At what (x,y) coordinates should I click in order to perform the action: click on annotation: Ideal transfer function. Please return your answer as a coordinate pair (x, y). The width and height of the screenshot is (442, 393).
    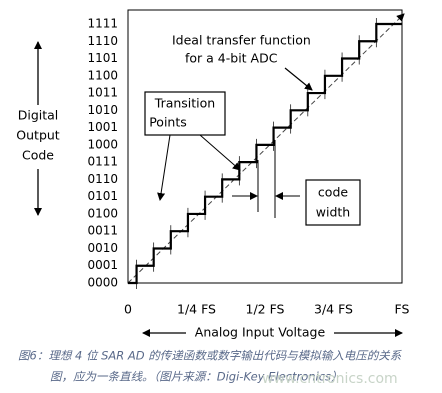
    Looking at the image, I should click on (241, 40).